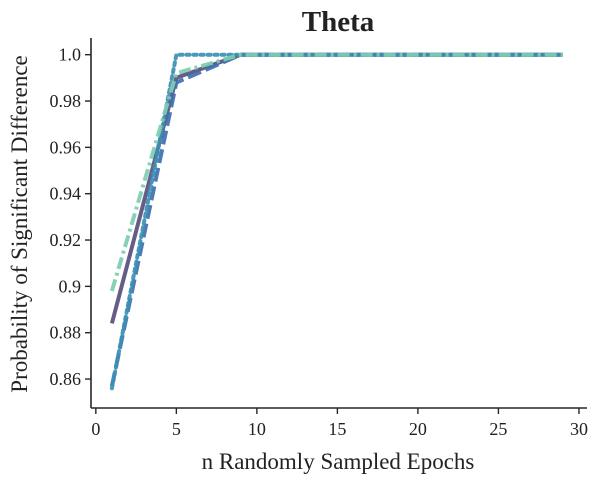 This screenshot has width=599, height=481. What do you see at coordinates (338, 22) in the screenshot?
I see `chart-title: Theta` at bounding box center [338, 22].